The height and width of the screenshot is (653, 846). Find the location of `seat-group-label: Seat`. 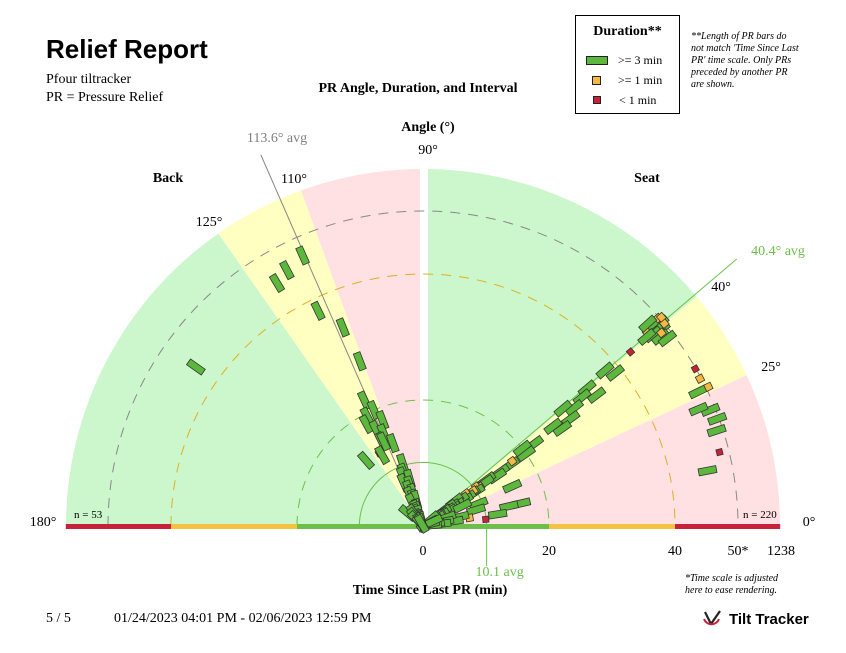

seat-group-label: Seat is located at coordinates (647, 178).